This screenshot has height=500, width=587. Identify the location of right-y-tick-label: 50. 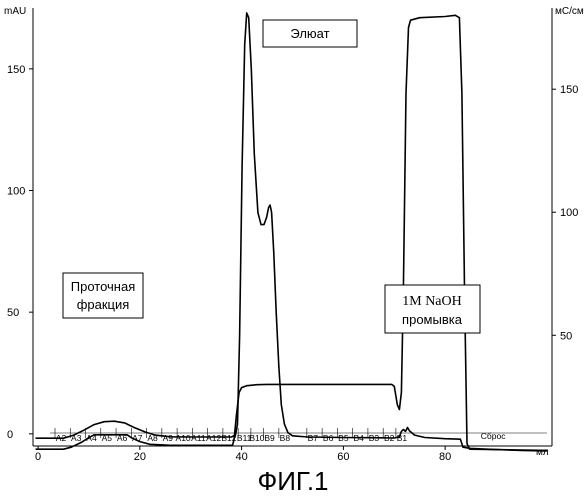
(566, 336).